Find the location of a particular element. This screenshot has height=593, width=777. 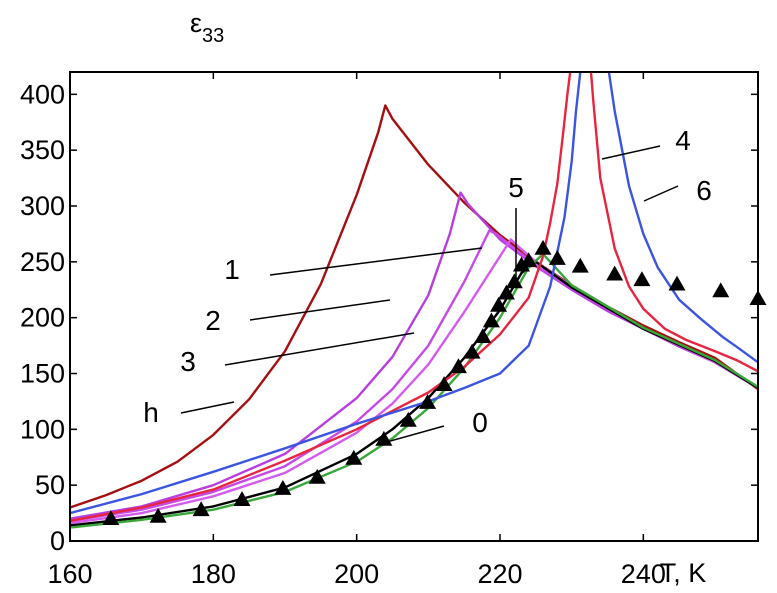

x-tick-label-240: 240 is located at coordinates (643, 574).